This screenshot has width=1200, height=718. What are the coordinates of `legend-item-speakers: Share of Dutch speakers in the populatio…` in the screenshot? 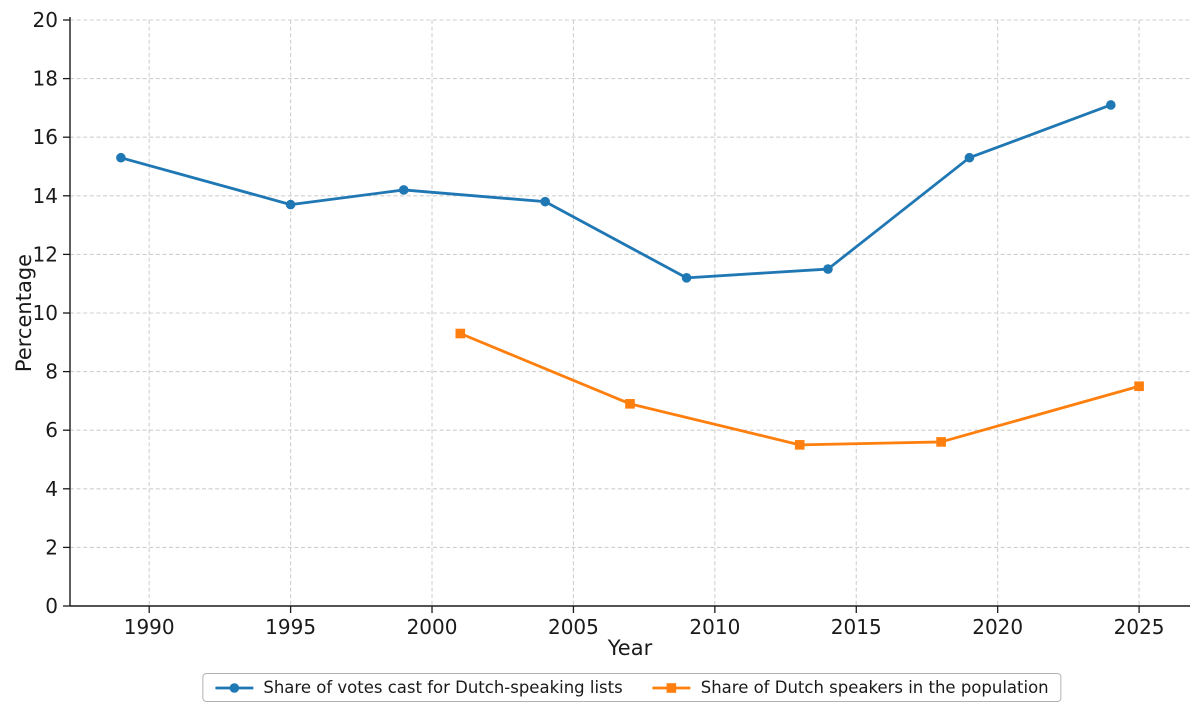 It's located at (850, 687).